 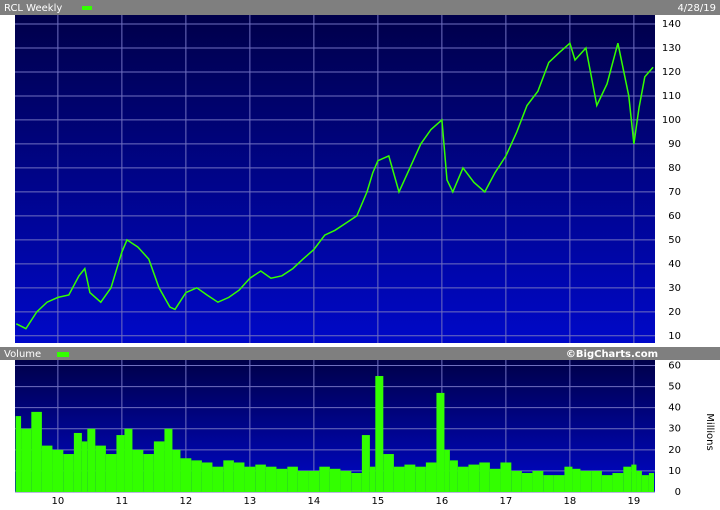 I want to click on volume-header, so click(x=360, y=353).